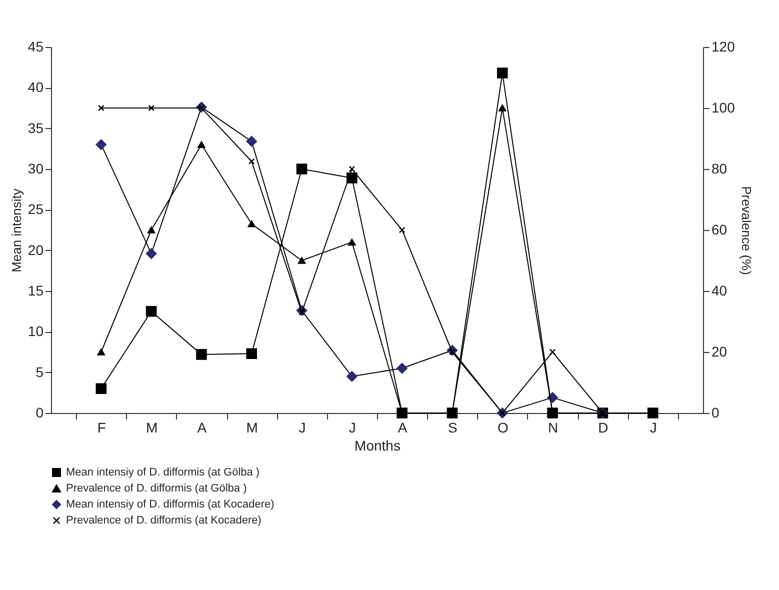 This screenshot has height=590, width=779. I want to click on y-tick-label: 40, so click(36, 87).